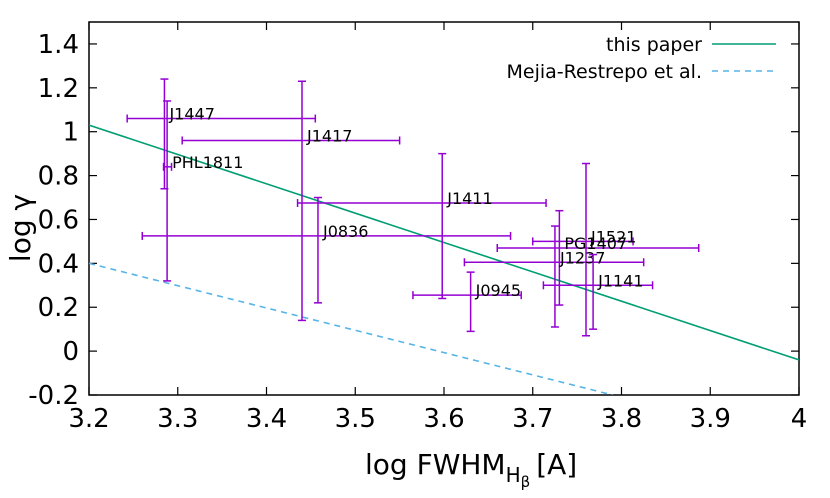 The width and height of the screenshot is (830, 498). What do you see at coordinates (58, 264) in the screenshot?
I see `y-tick-label: 0.4` at bounding box center [58, 264].